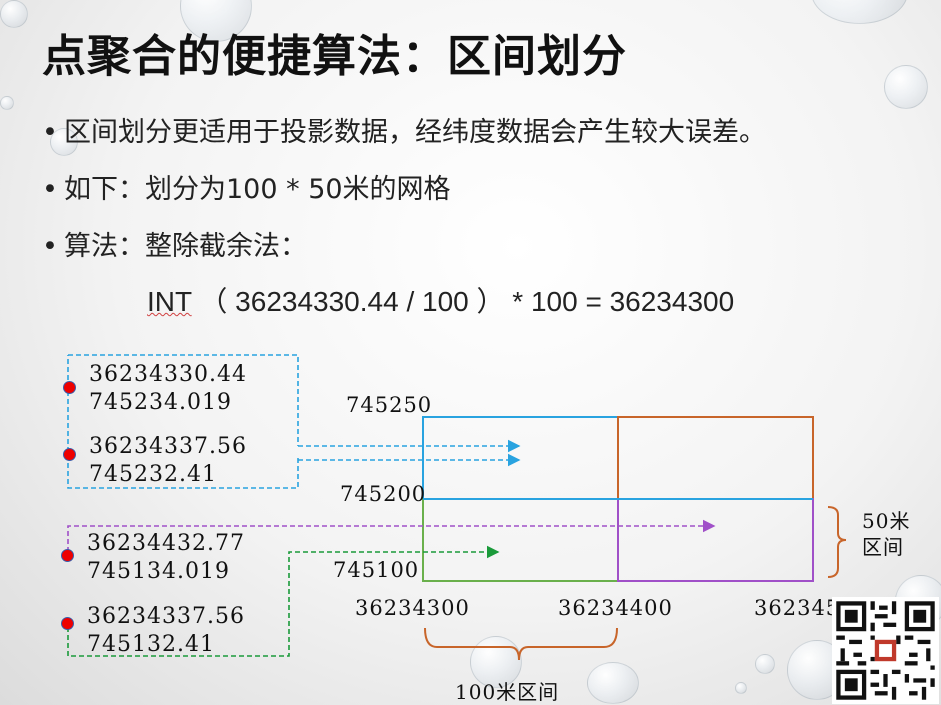  What do you see at coordinates (183, 421) in the screenshot?
I see `blue-dashed-box` at bounding box center [183, 421].